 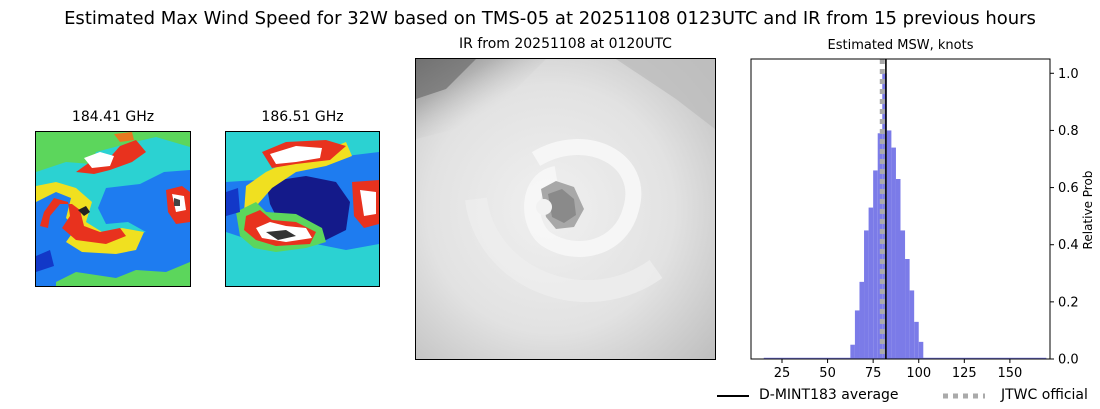 I want to click on mw-186-title: 186.51 GHz, so click(x=302, y=117).